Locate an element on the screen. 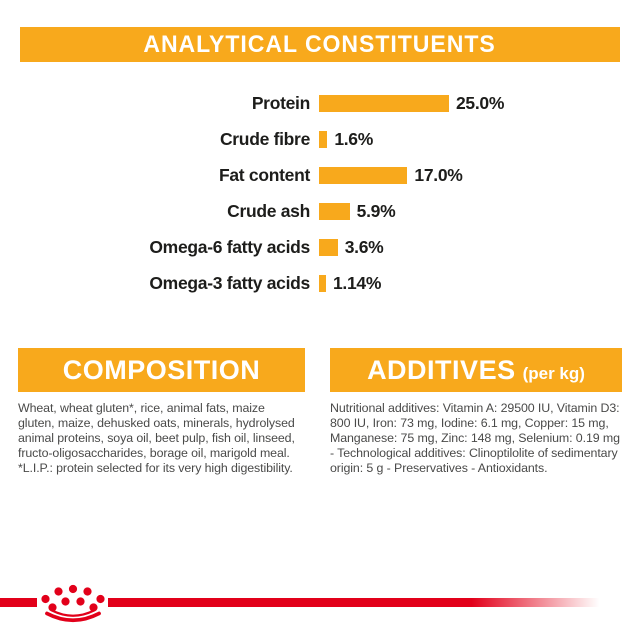 This screenshot has height=640, width=640. bar-value: 17.0% is located at coordinates (438, 174).